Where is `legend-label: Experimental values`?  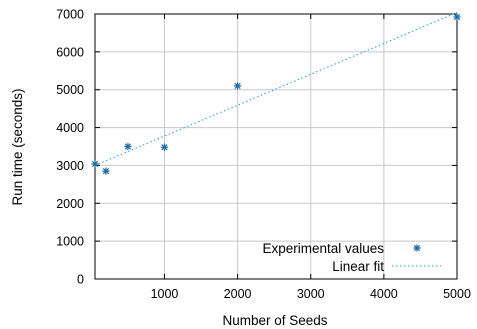
legend-label: Experimental values is located at coordinates (323, 248).